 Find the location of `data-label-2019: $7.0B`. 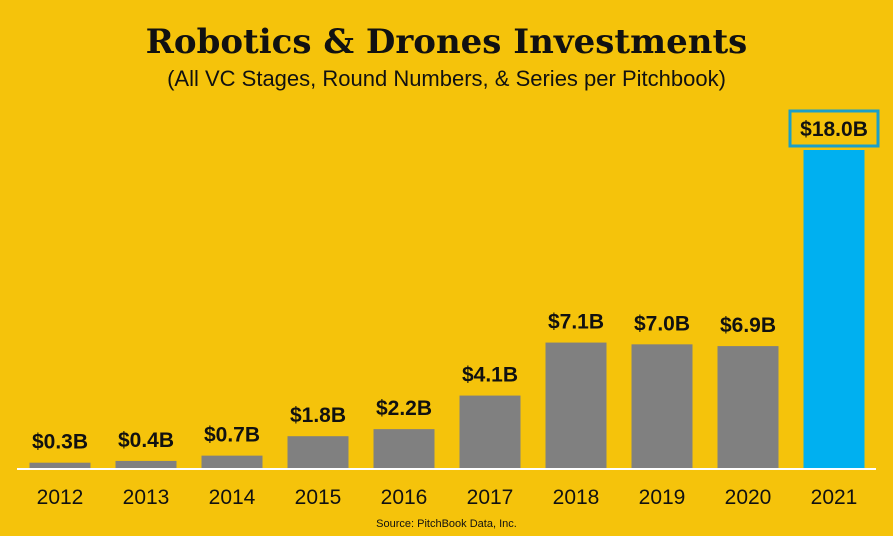

data-label-2019: $7.0B is located at coordinates (662, 323).